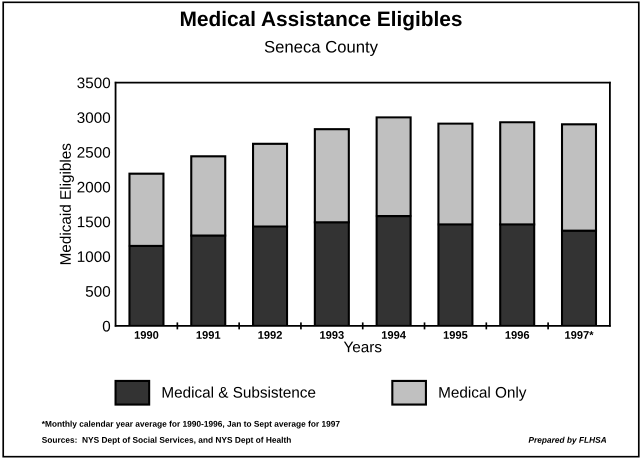 Image resolution: width=642 pixels, height=459 pixels. Describe the element at coordinates (332, 335) in the screenshot. I see `x-tick-label: 1993` at that location.